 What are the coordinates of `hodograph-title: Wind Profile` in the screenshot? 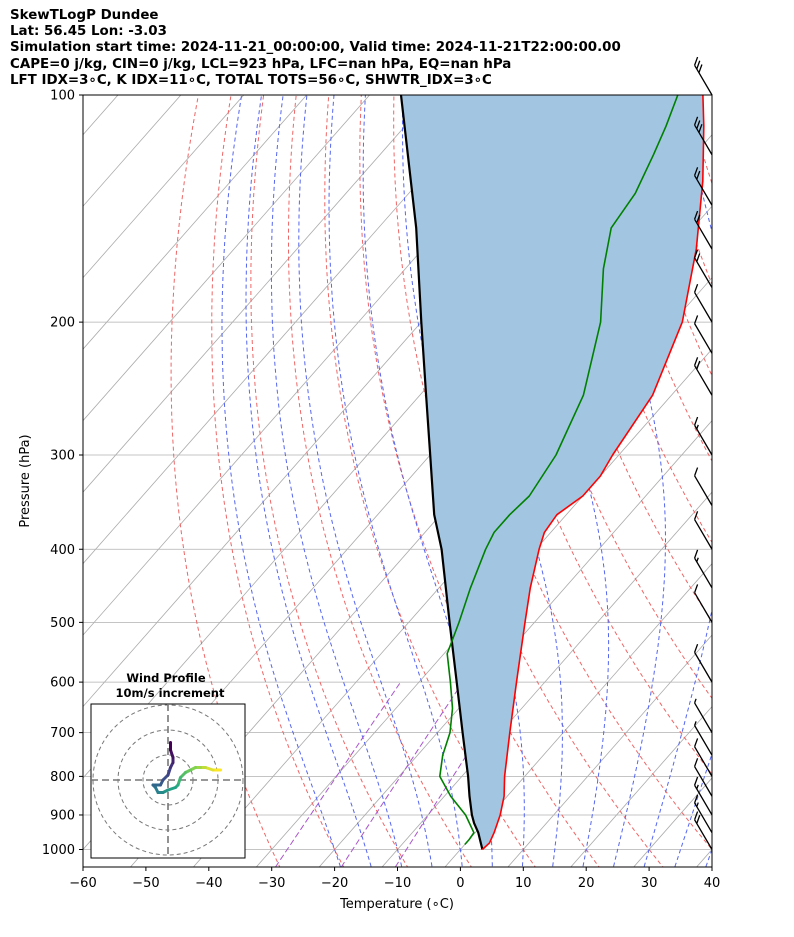 It's located at (166, 678).